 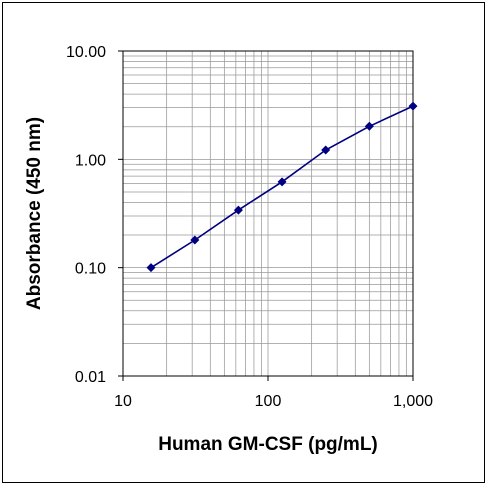 What do you see at coordinates (86, 215) in the screenshot?
I see `y-tick-labels: 10.00 1.00 0.10 0.01` at bounding box center [86, 215].